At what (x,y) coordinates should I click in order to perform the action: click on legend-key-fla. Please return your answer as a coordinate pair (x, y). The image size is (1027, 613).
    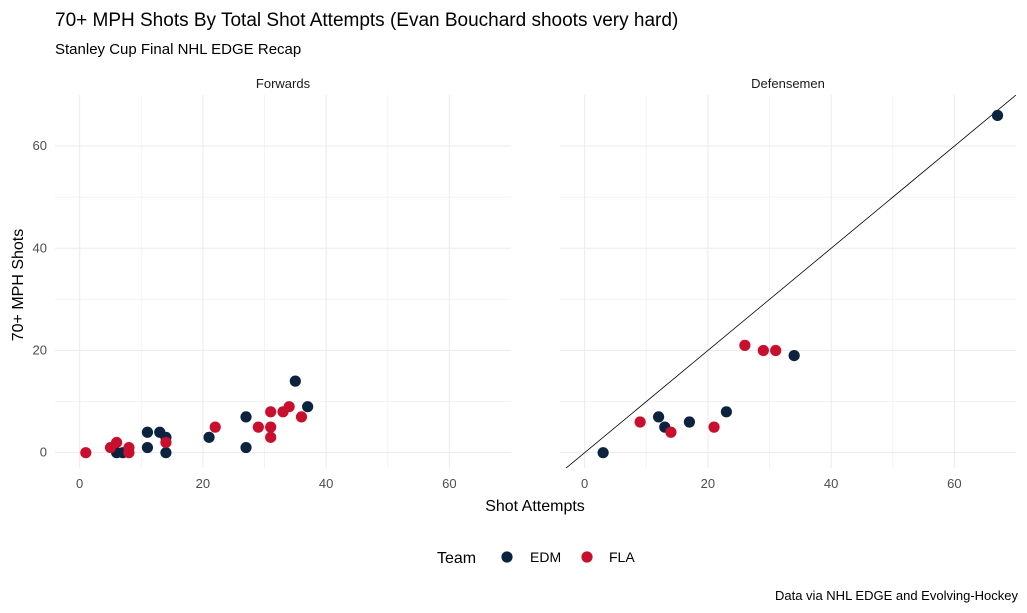
    Looking at the image, I should click on (587, 557).